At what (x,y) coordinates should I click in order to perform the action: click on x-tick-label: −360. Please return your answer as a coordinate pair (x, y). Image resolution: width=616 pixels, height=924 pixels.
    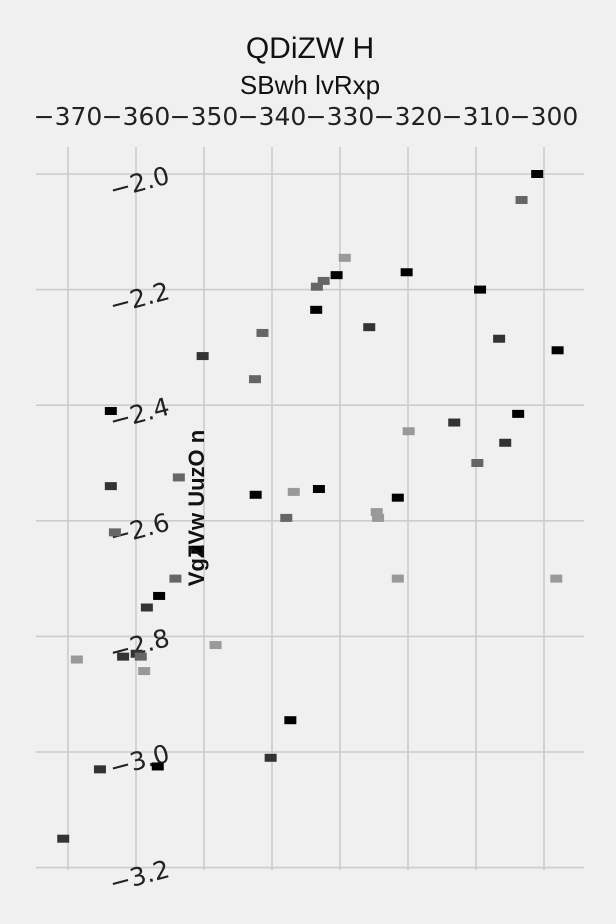
    Looking at the image, I should click on (136, 116).